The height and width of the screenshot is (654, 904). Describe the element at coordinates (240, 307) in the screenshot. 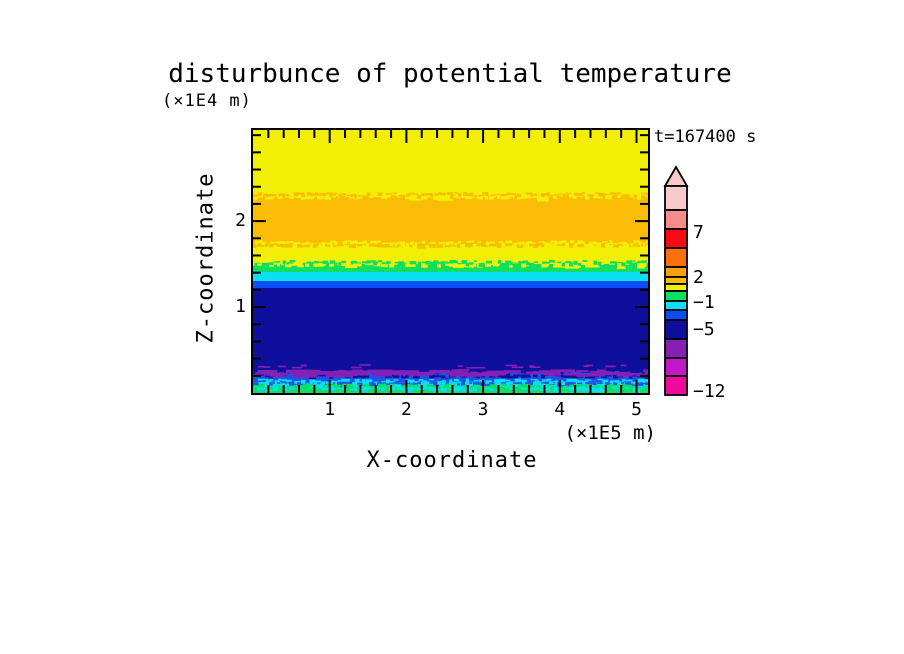

I see `y-tick-label: 1` at that location.